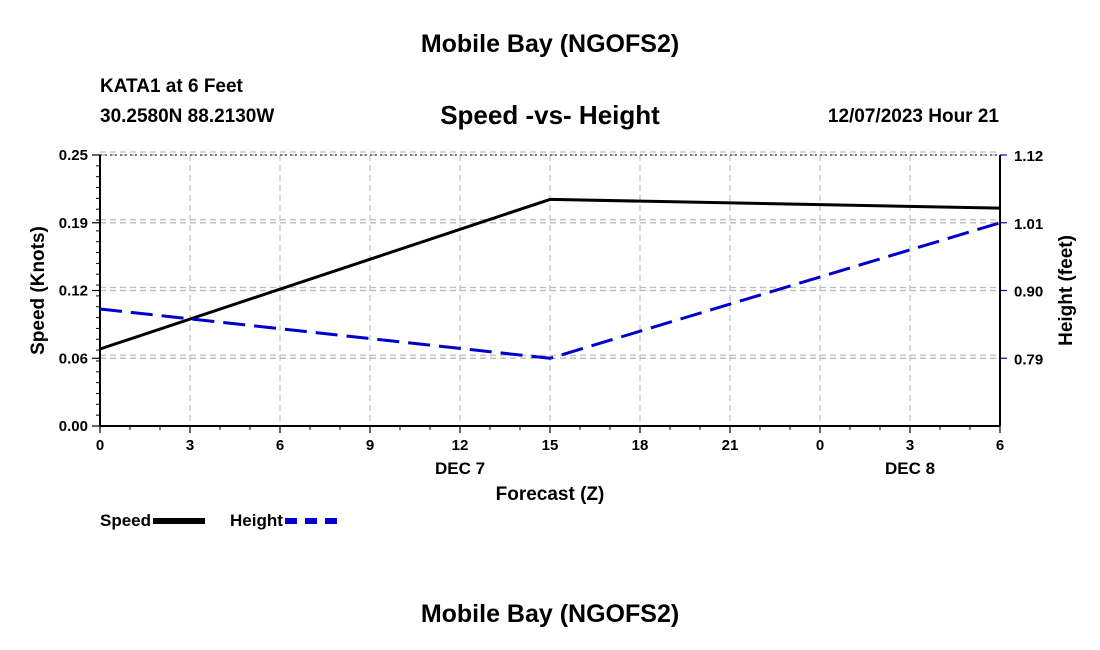  I want to click on x-tick-label: 12, so click(460, 445).